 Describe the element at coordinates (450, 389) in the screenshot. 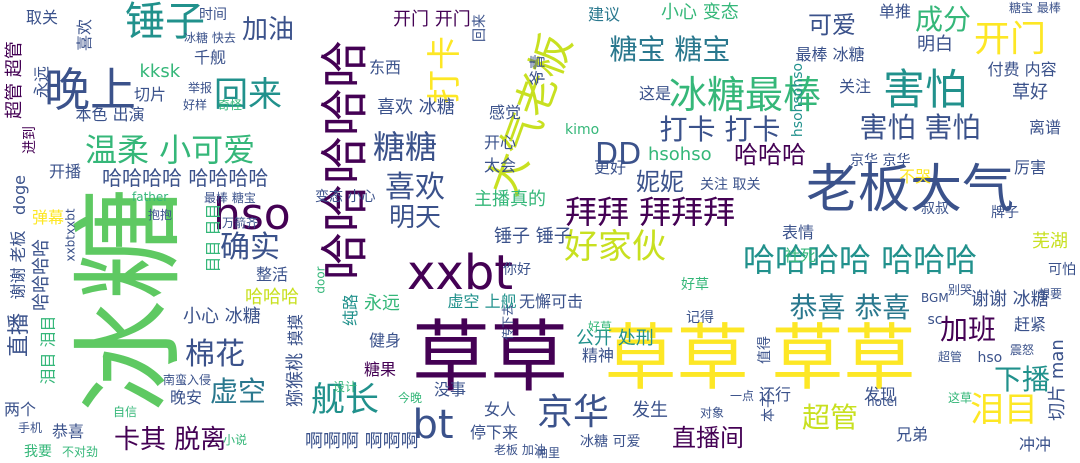

I see `cloud-word: 没事` at that location.